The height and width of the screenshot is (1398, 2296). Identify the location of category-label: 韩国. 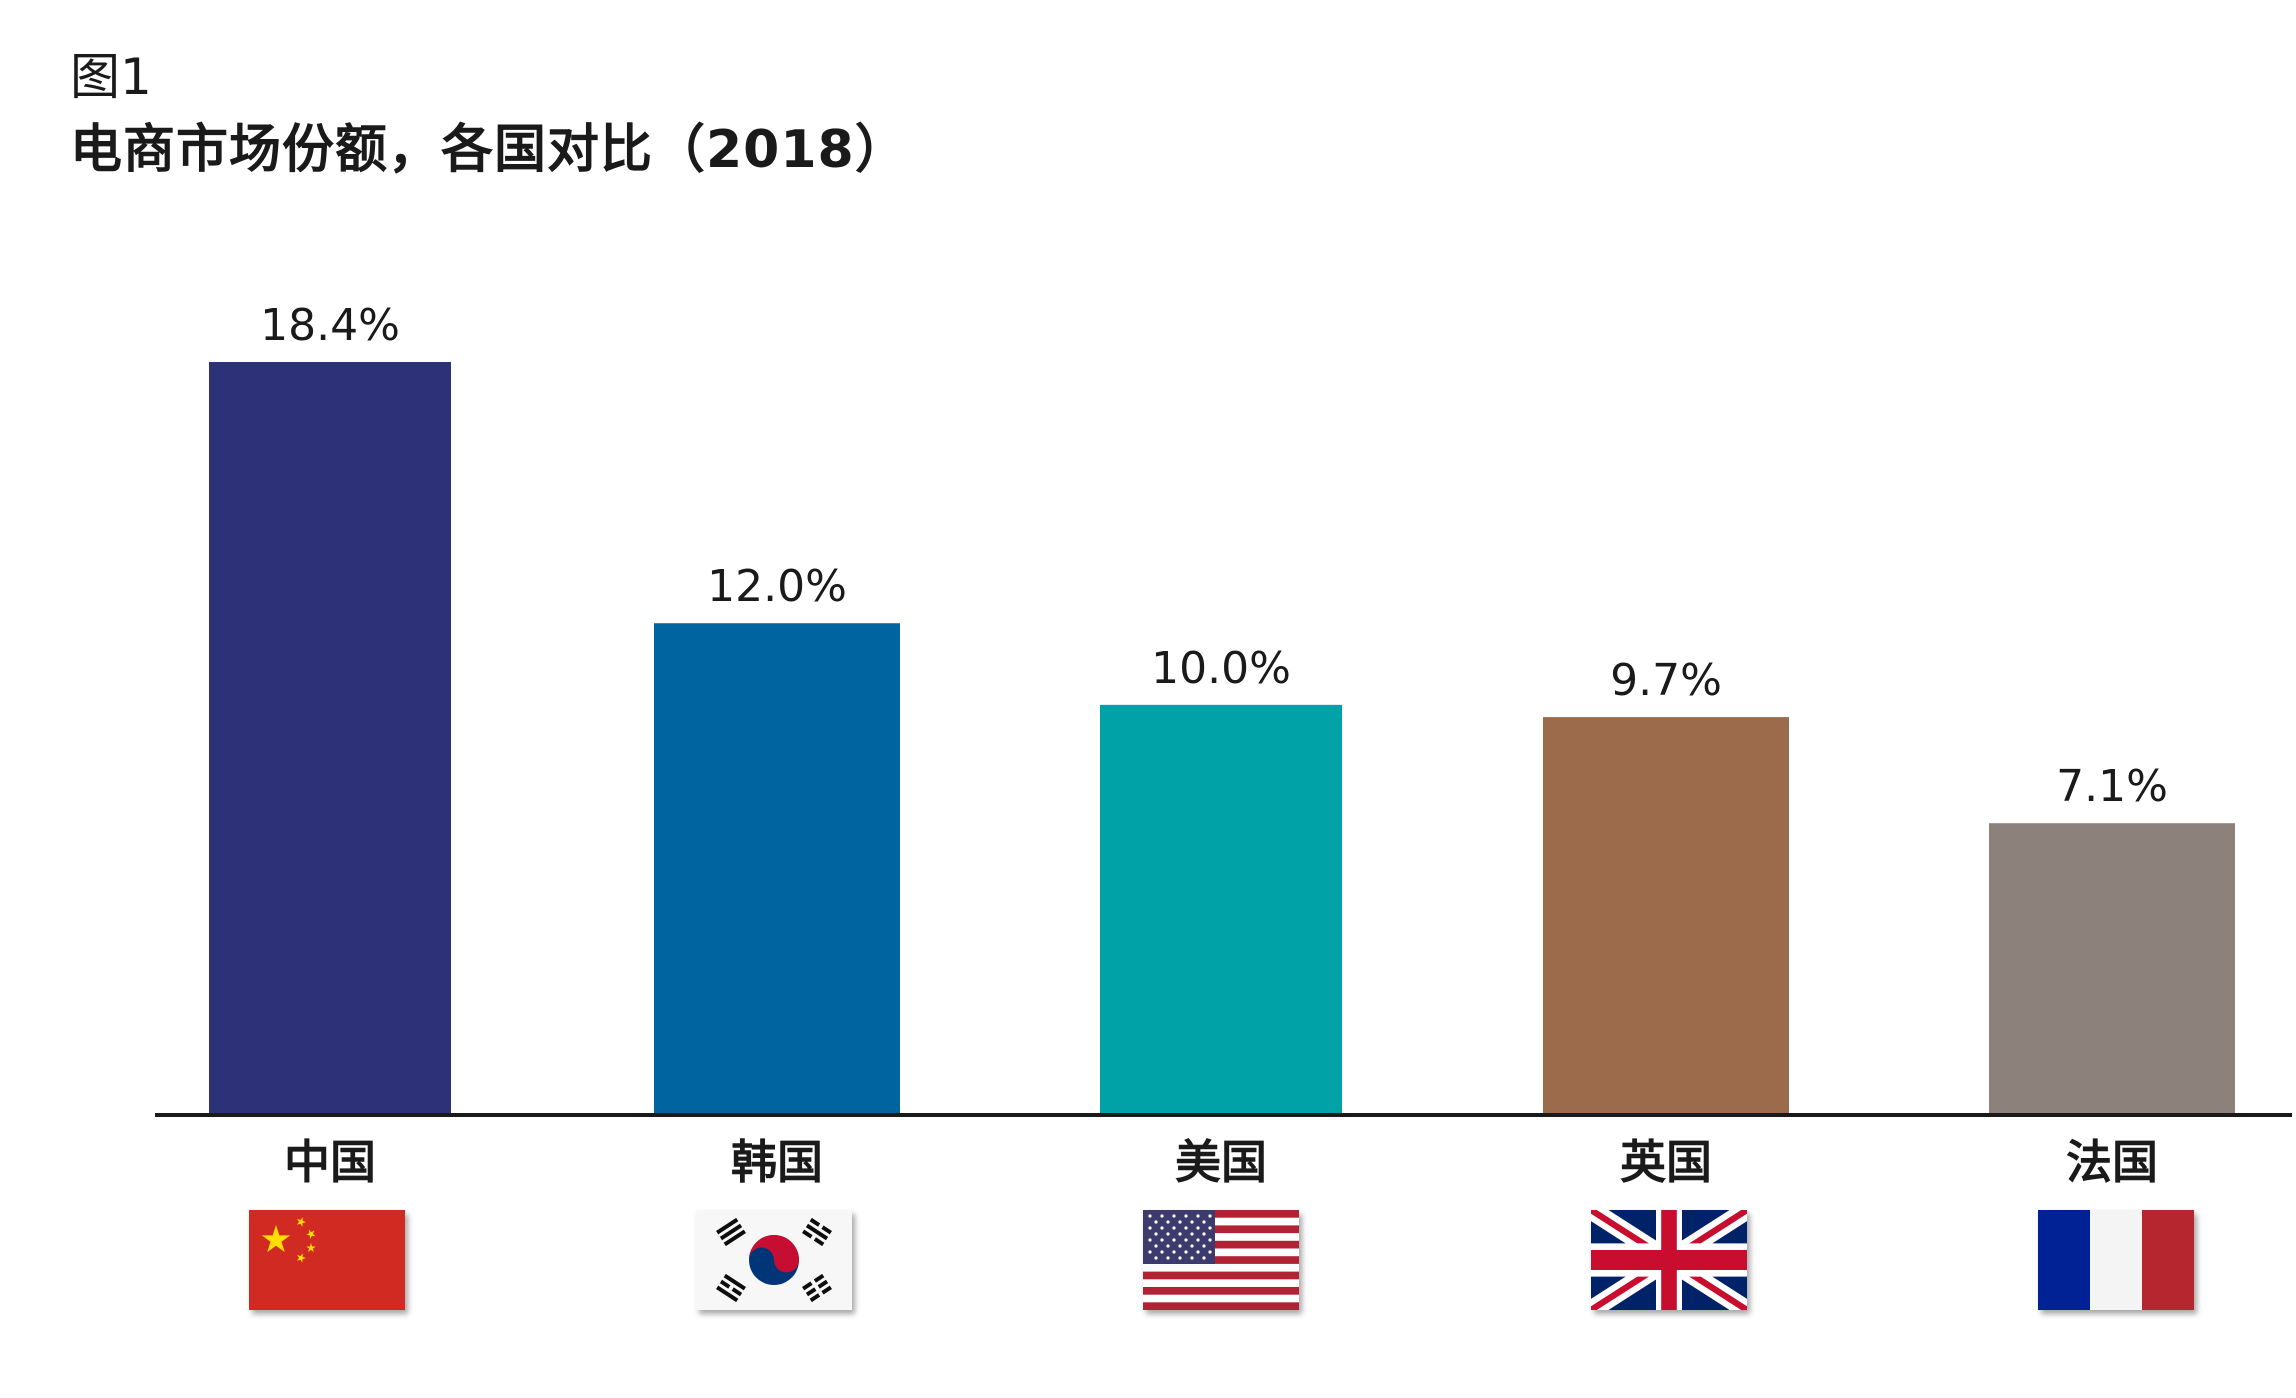
(777, 1162).